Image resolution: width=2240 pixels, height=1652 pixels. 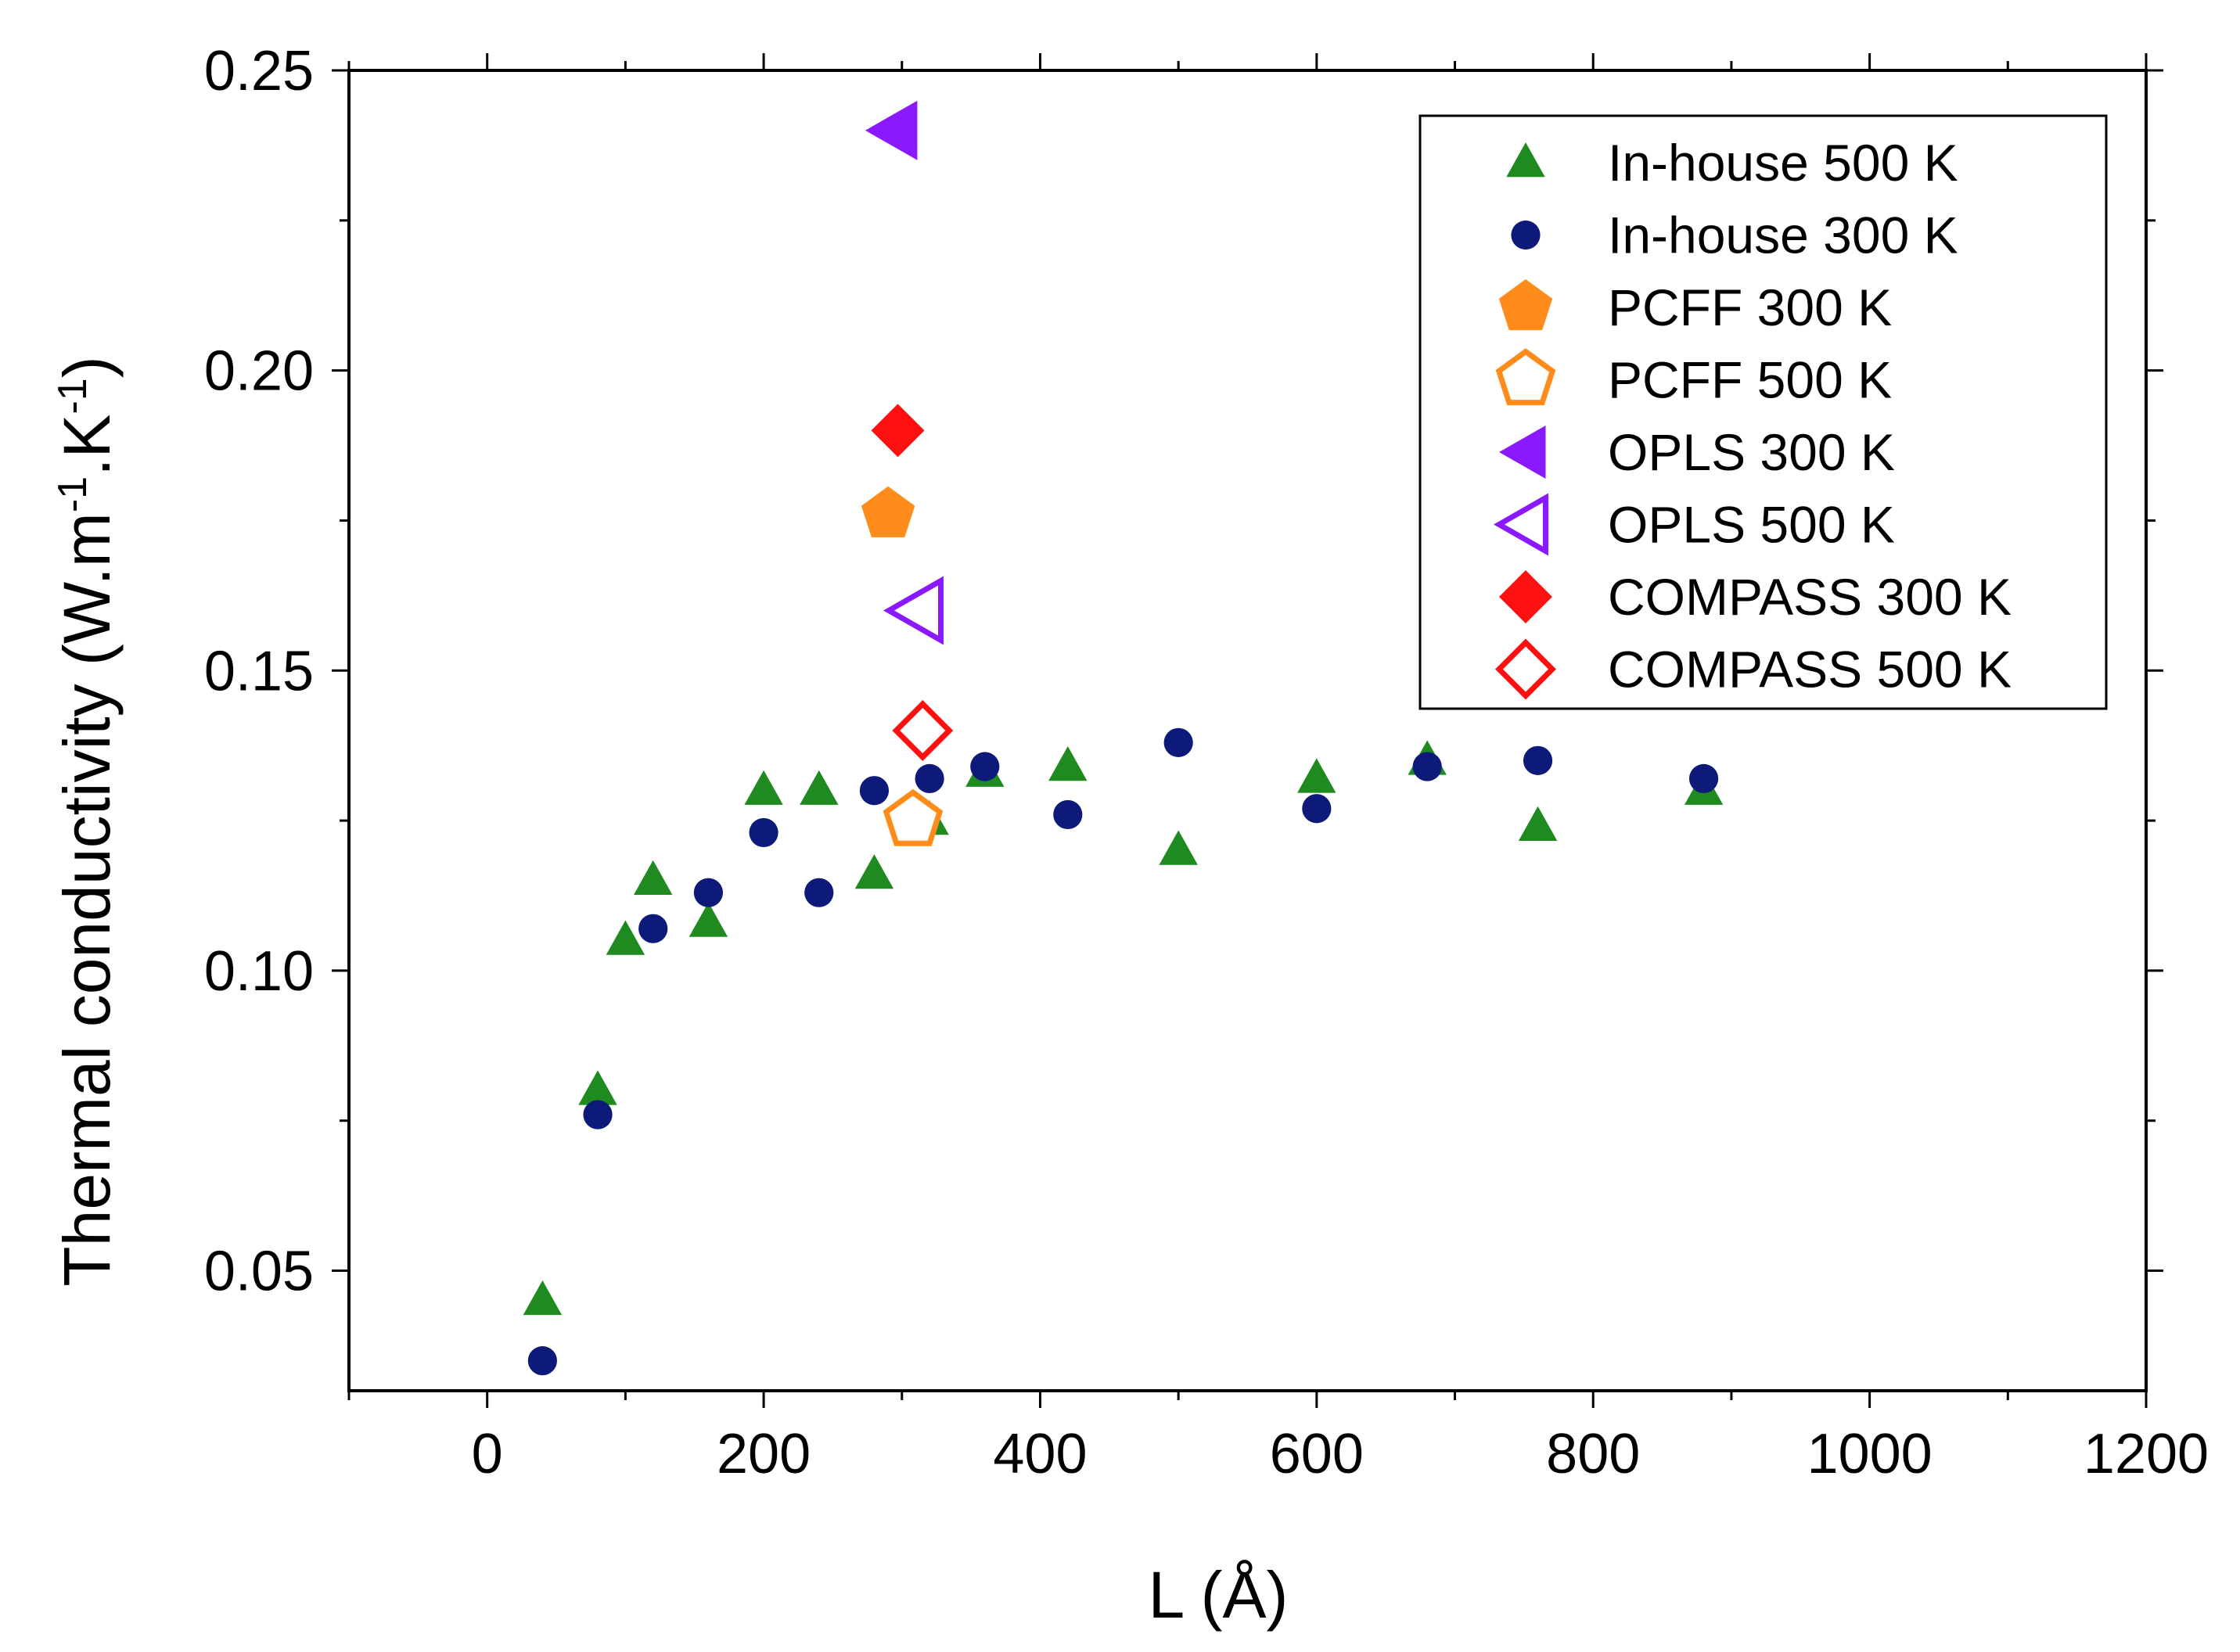 I want to click on data-point-pcff-500-k, so click(x=914, y=817).